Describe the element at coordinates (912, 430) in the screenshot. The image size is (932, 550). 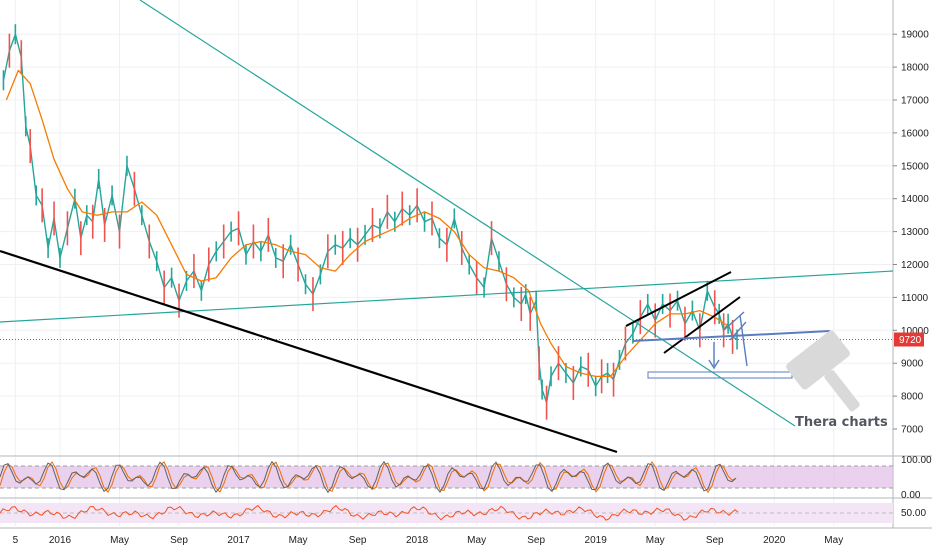
I see `price-tick-label: 7000` at that location.